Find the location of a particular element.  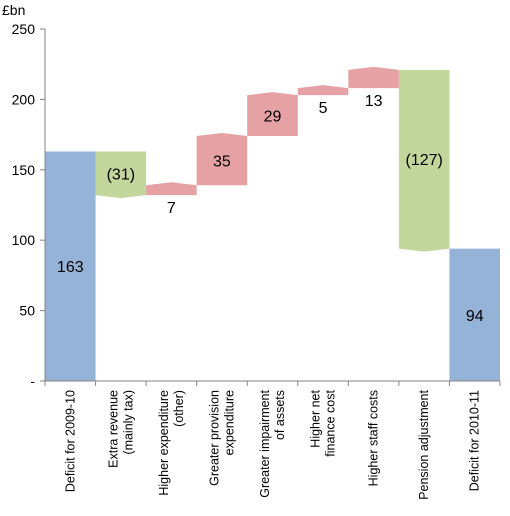

y-tick-labels: - 50 100 150 200 250 is located at coordinates (24, 205).